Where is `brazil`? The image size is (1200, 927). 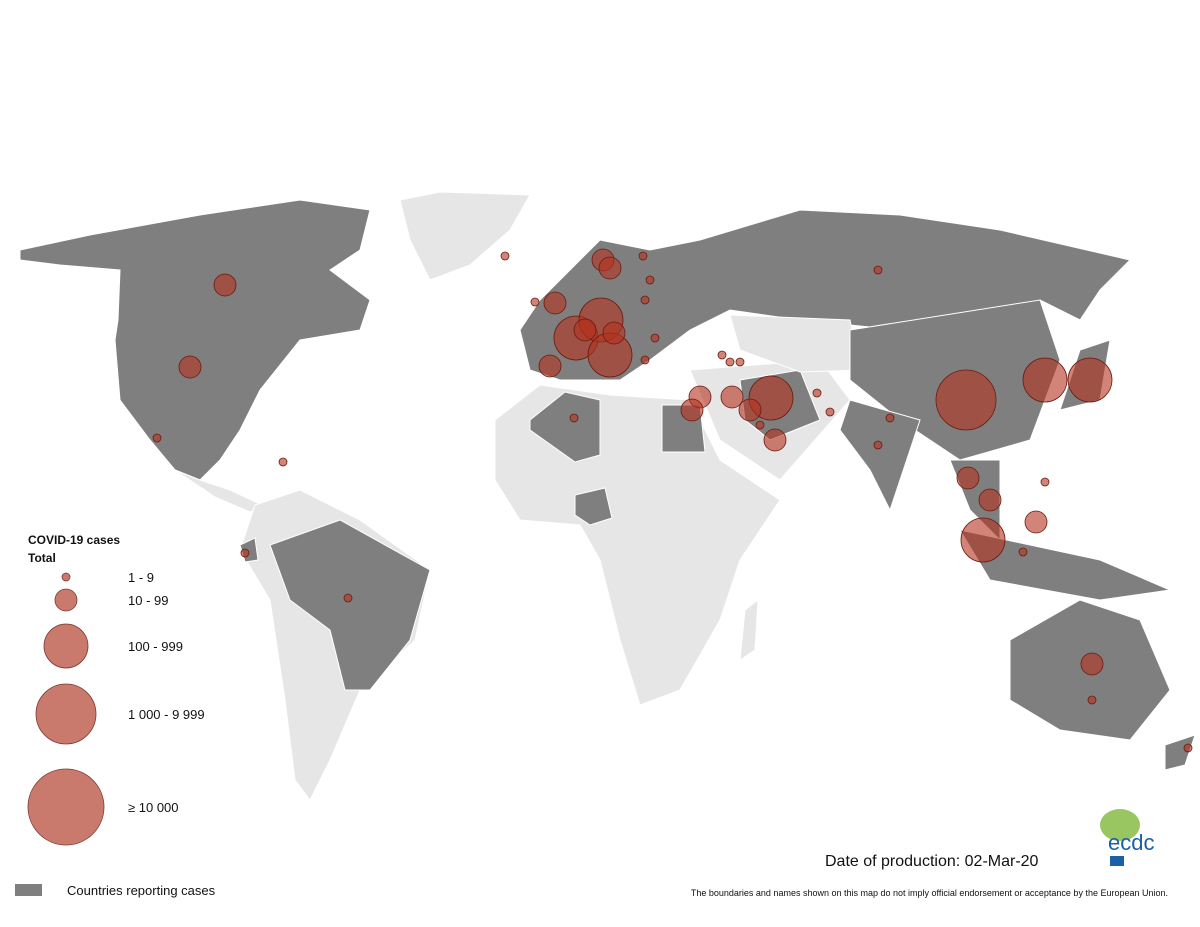
brazil is located at coordinates (350, 605).